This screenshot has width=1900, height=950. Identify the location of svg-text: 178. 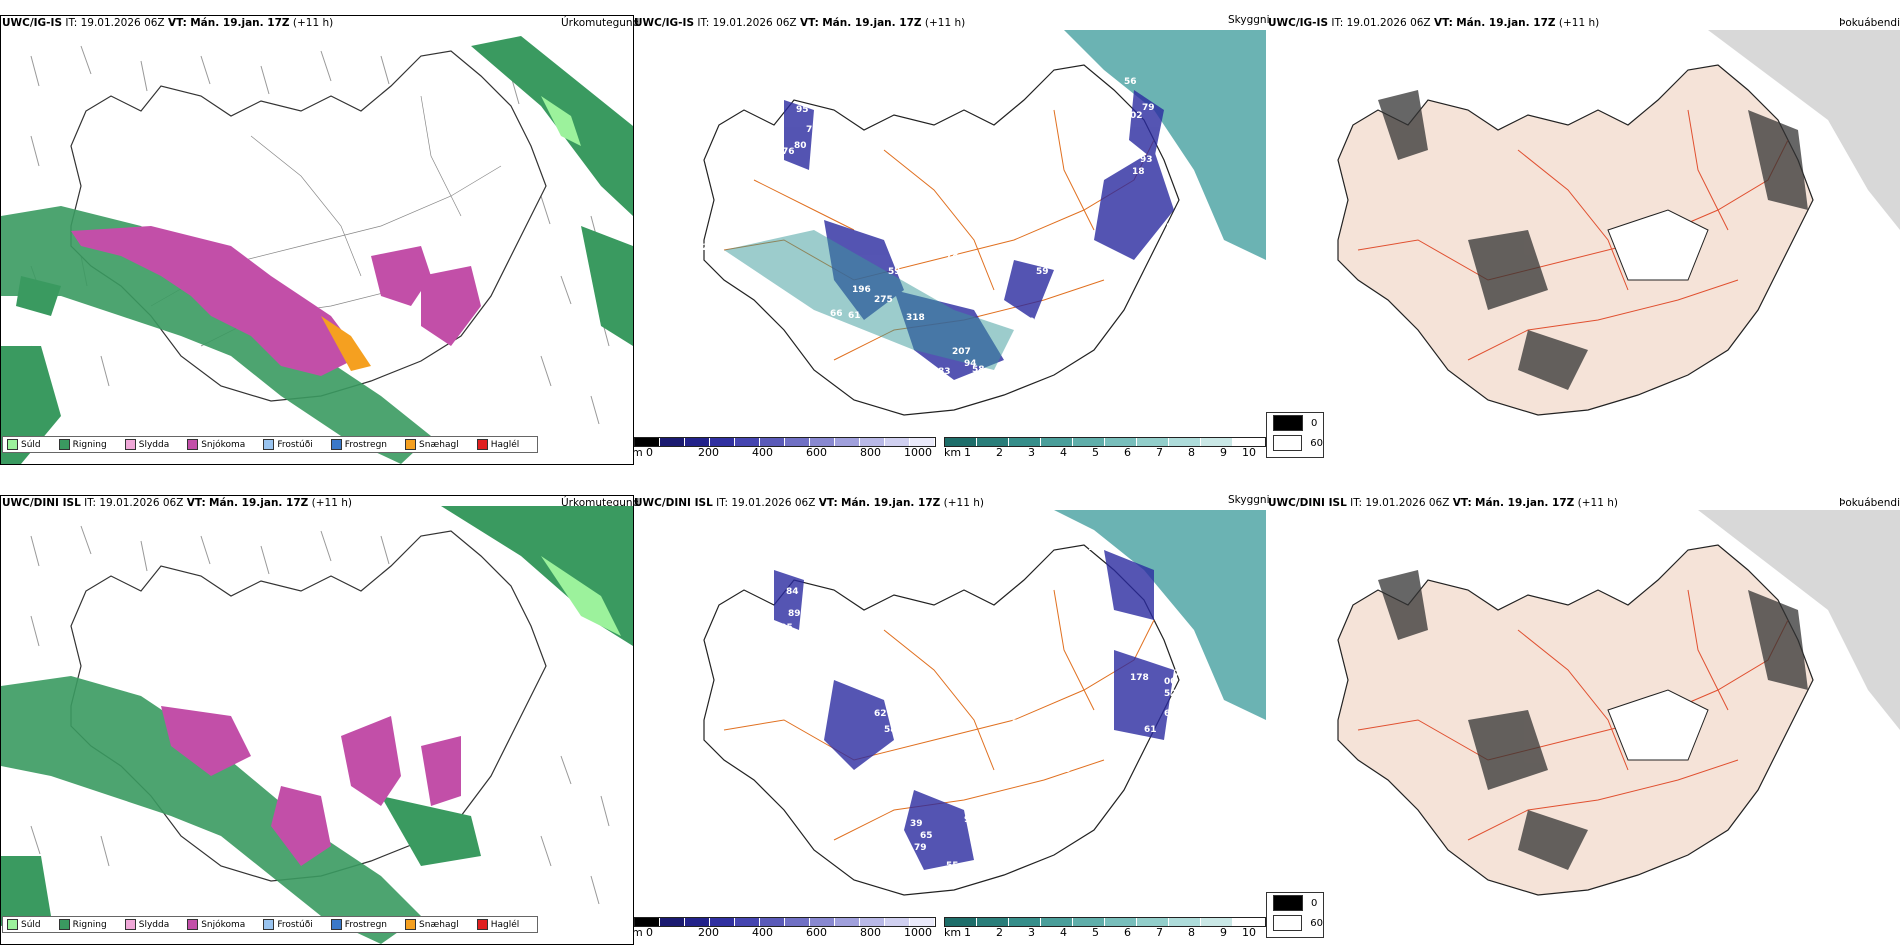
(1139, 678).